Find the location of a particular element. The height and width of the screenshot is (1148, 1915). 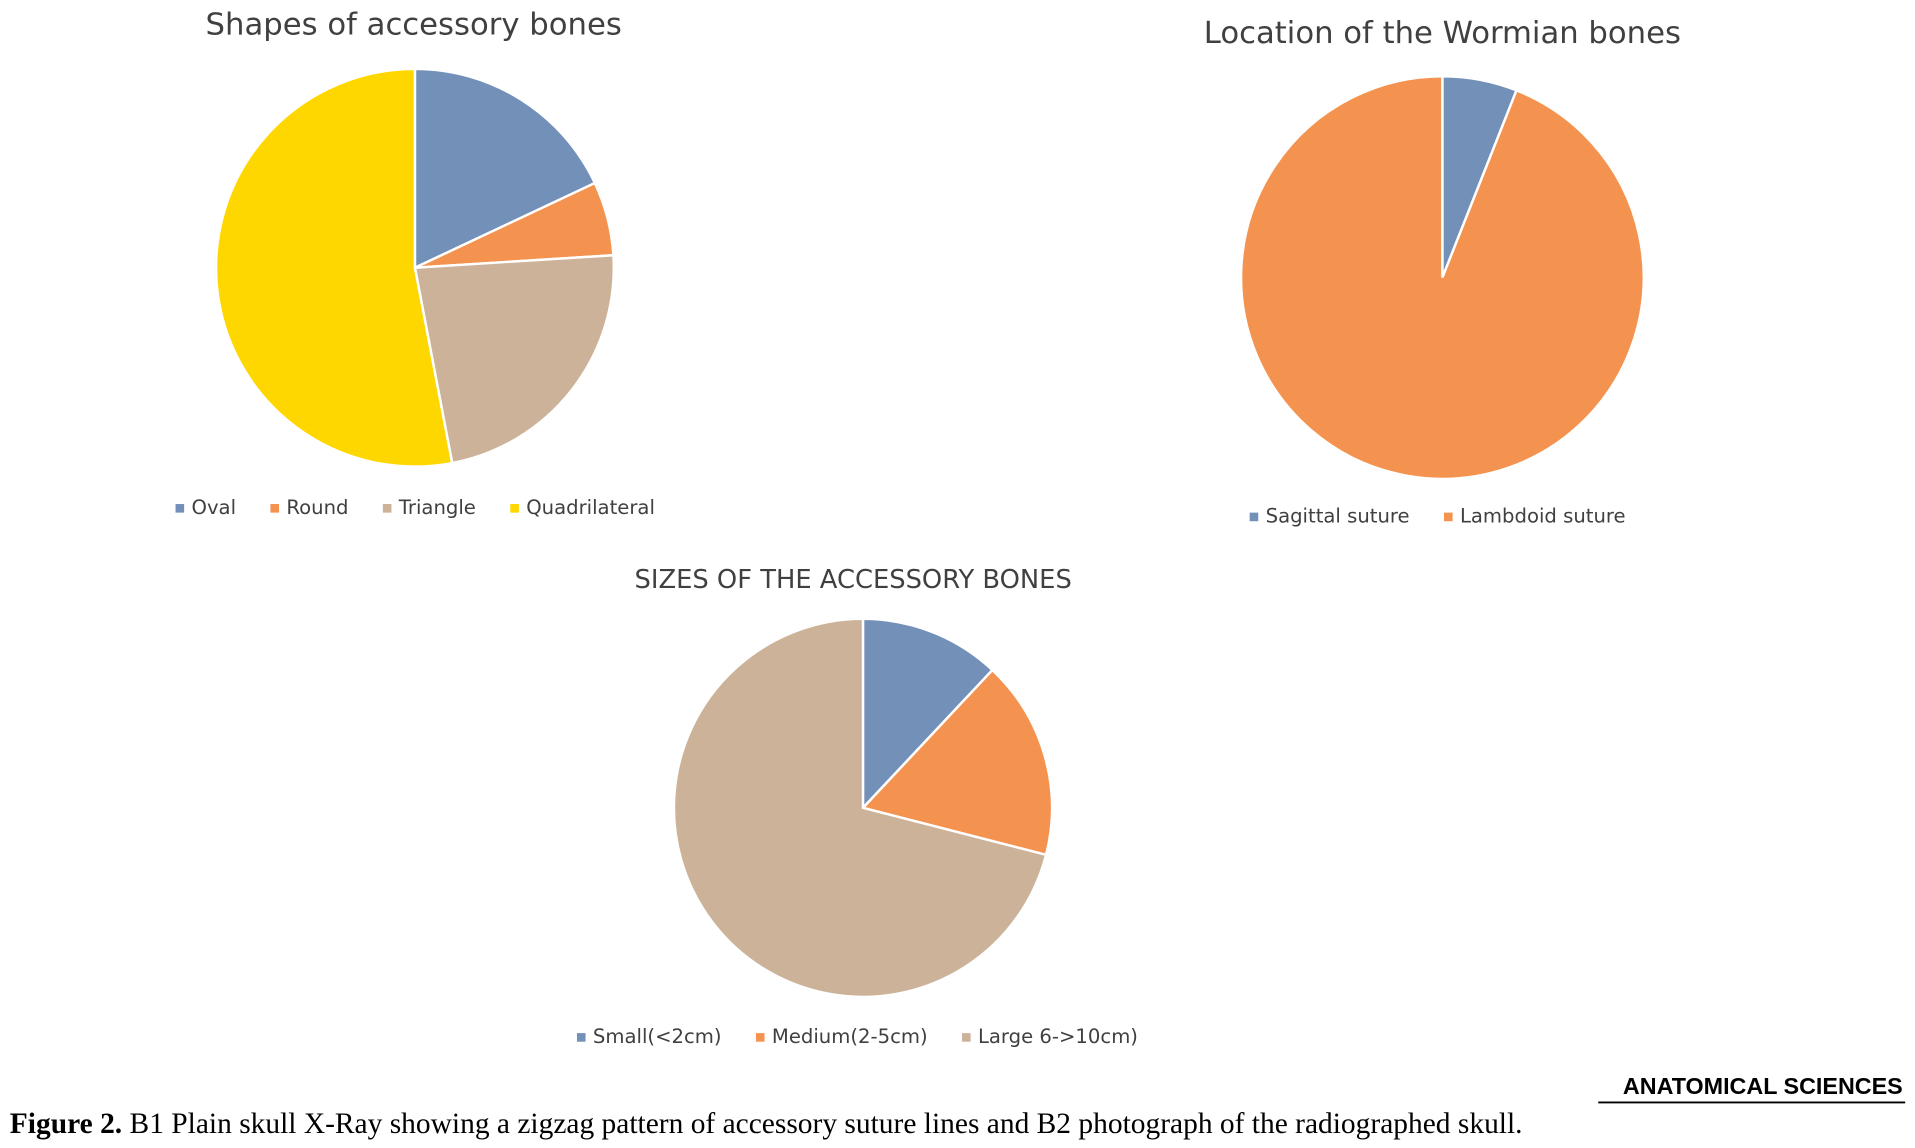

legend-label: Quadrilateral is located at coordinates (590, 507).